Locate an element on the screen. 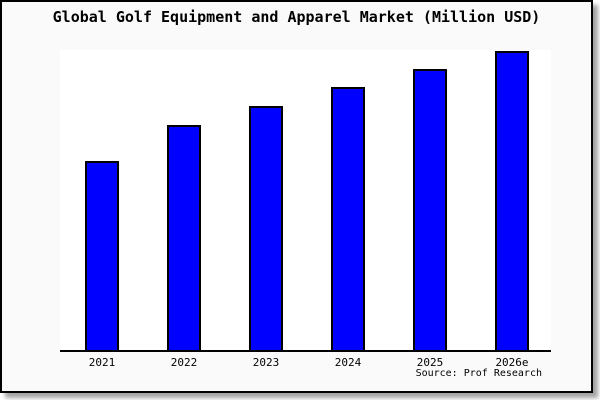  x-tick-label-2022: 2022 is located at coordinates (184, 362).